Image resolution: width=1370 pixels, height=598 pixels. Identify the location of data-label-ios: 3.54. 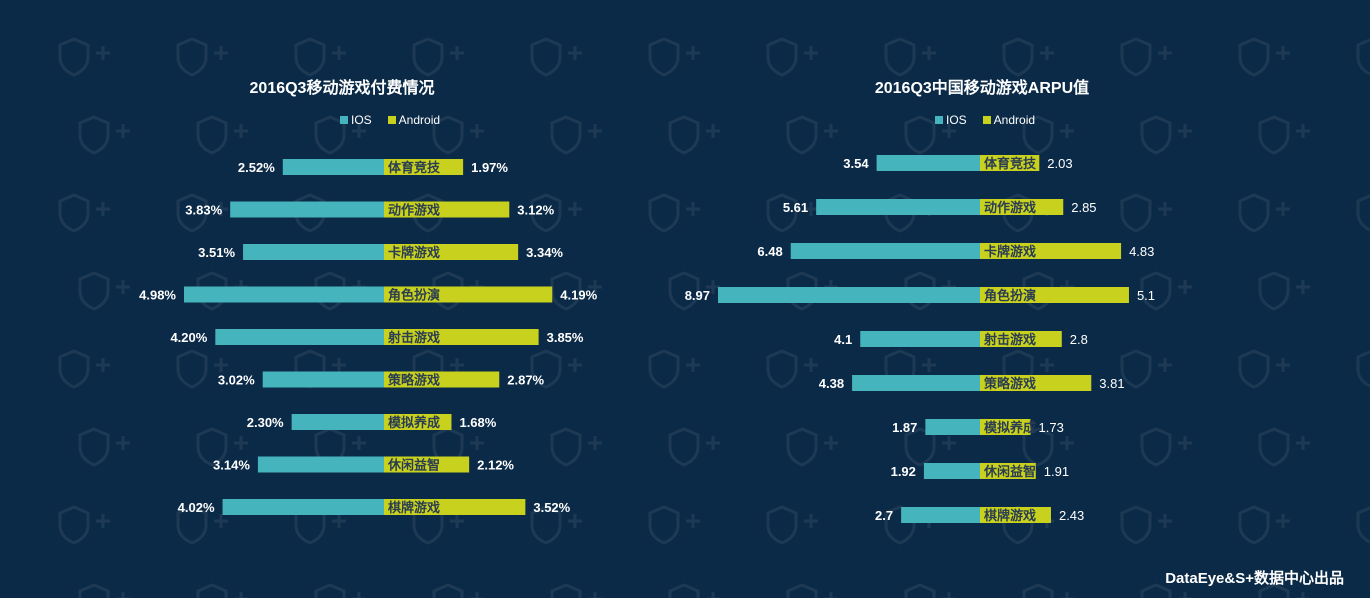
(856, 163).